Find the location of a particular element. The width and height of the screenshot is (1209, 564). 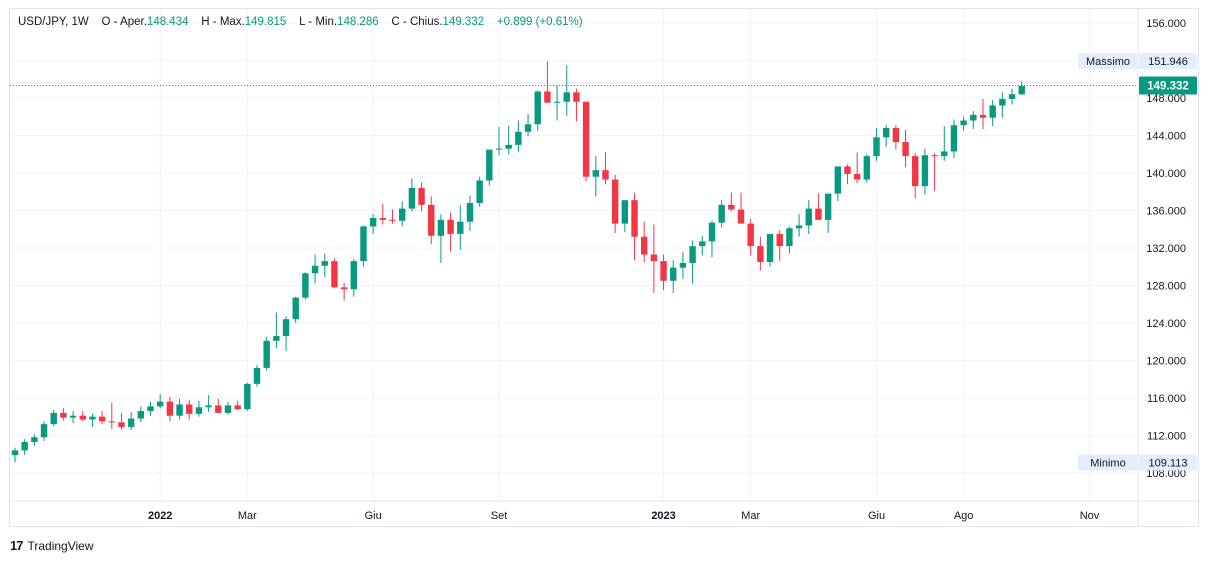

legend-symbol: USD/JPY, 1W is located at coordinates (53, 22).